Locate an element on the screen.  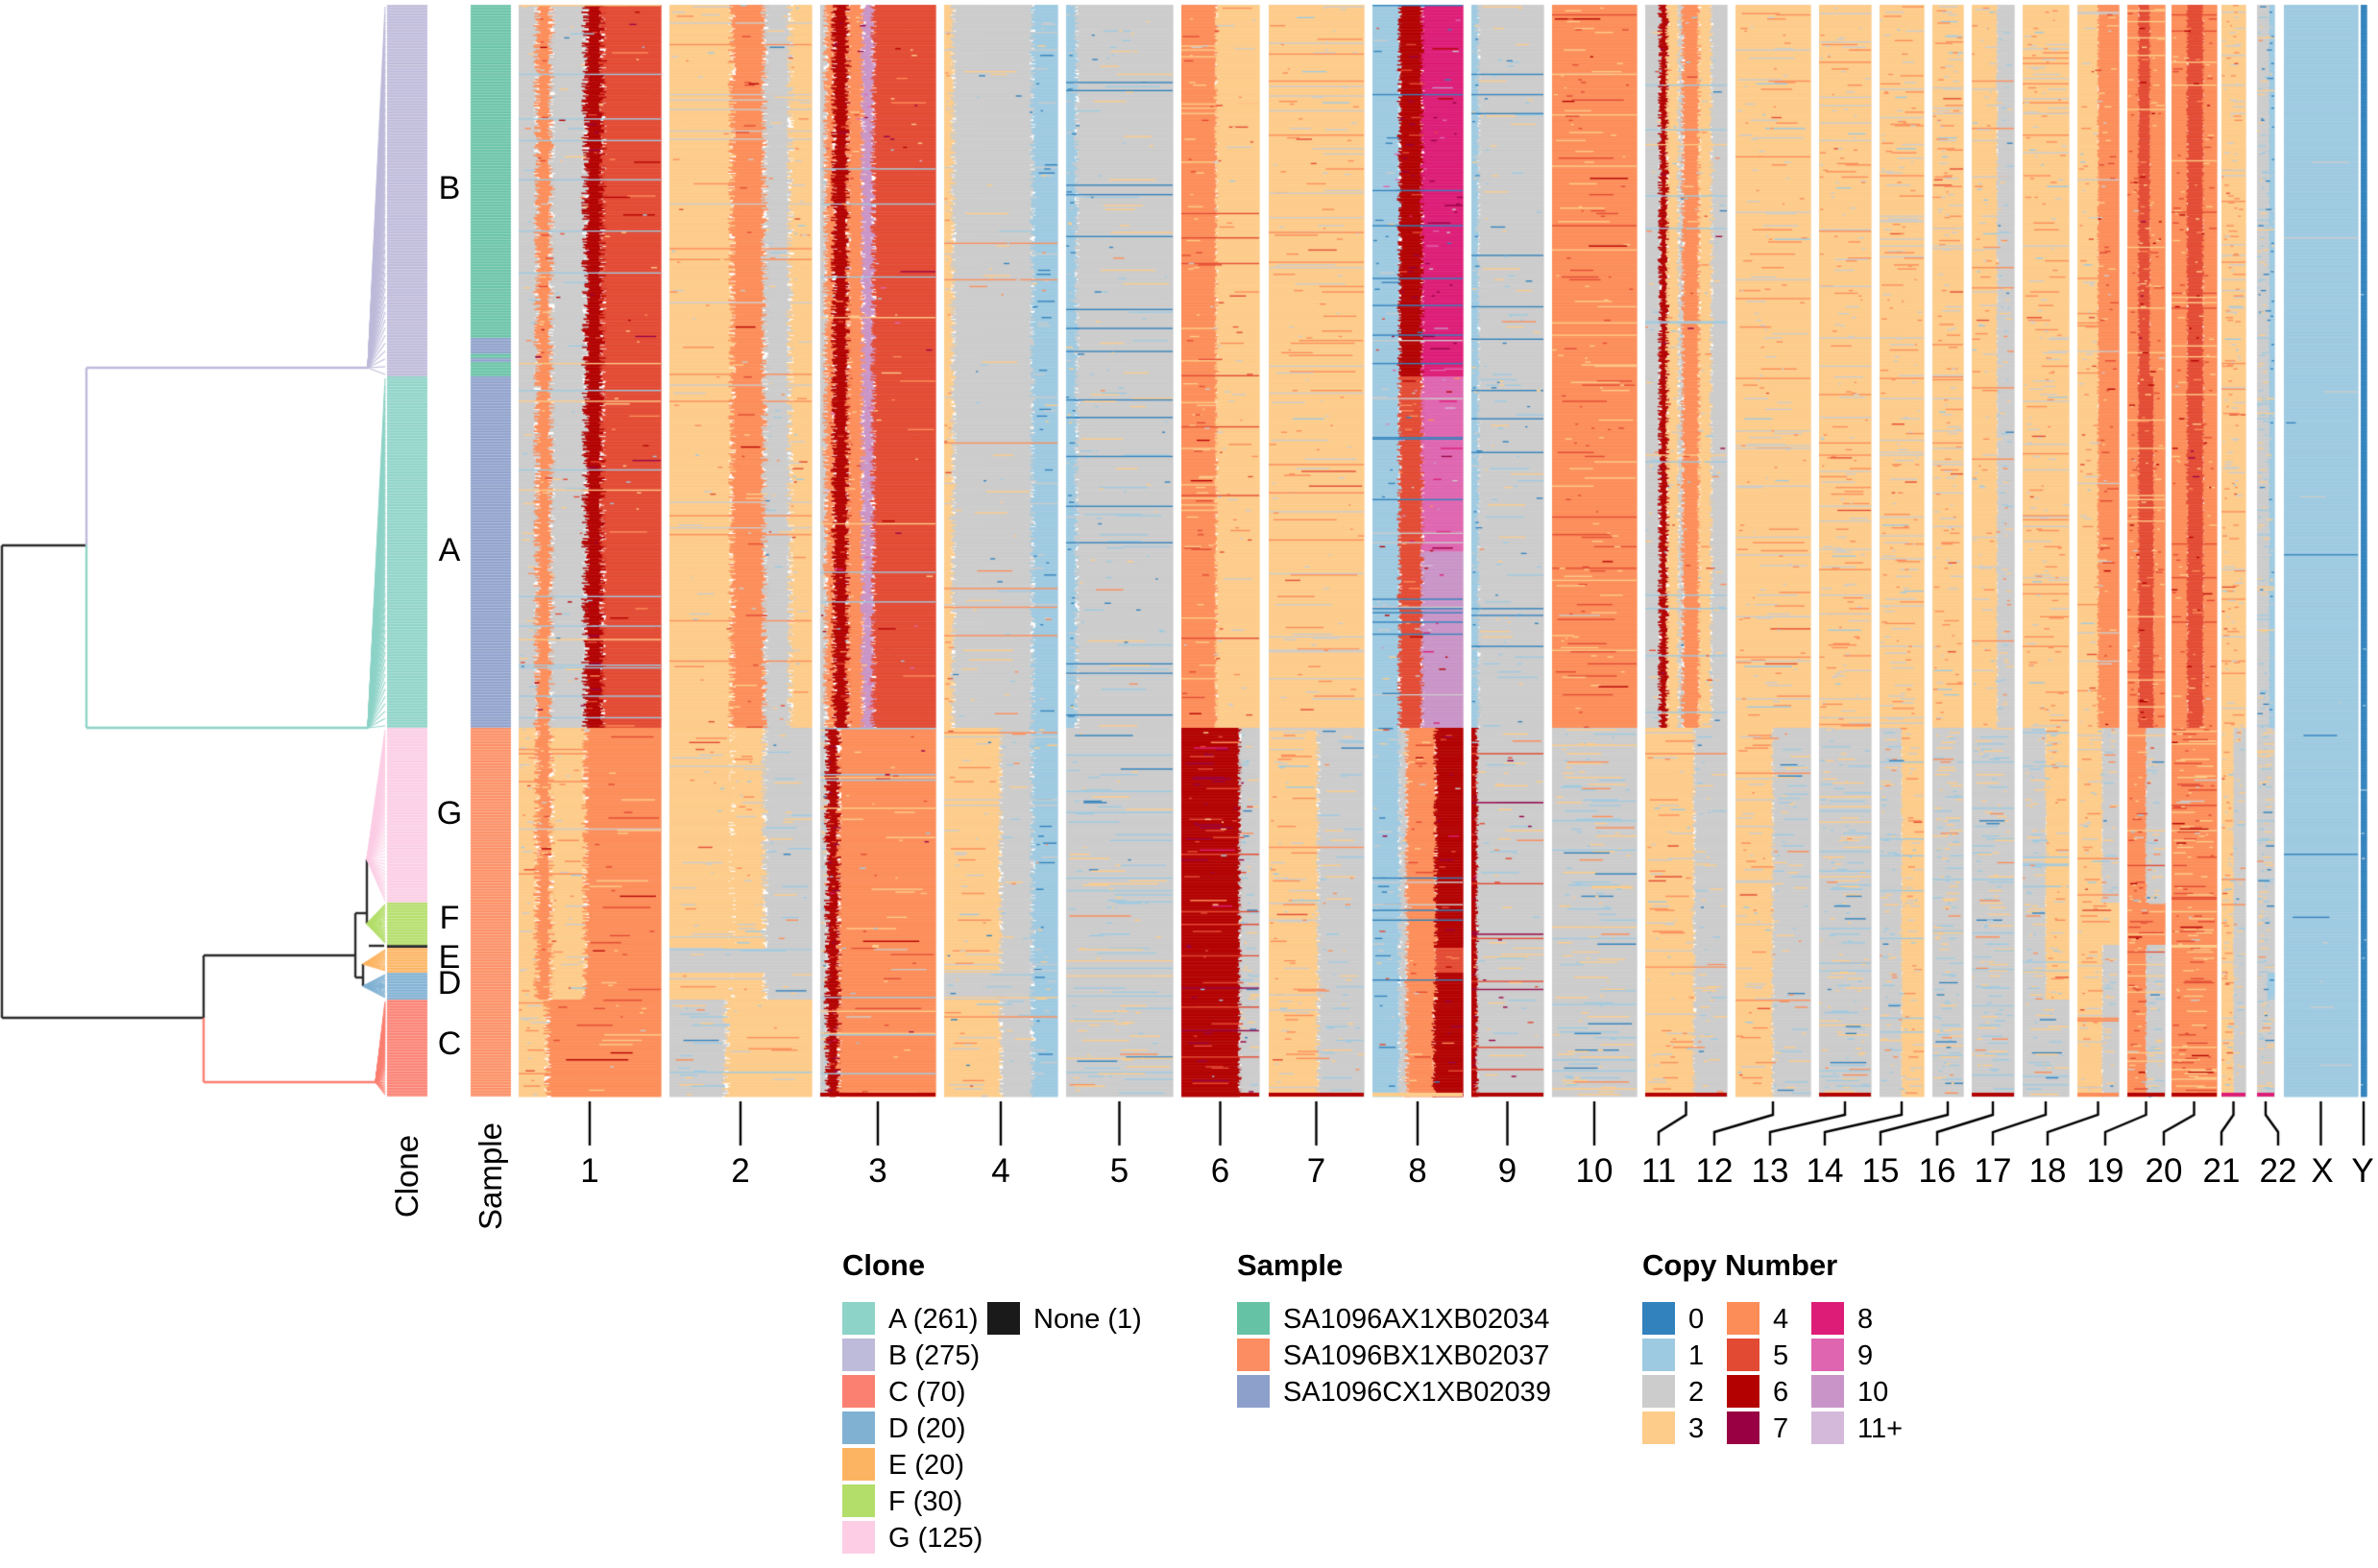
legend-cn-10-label: 10 is located at coordinates (1873, 1392).